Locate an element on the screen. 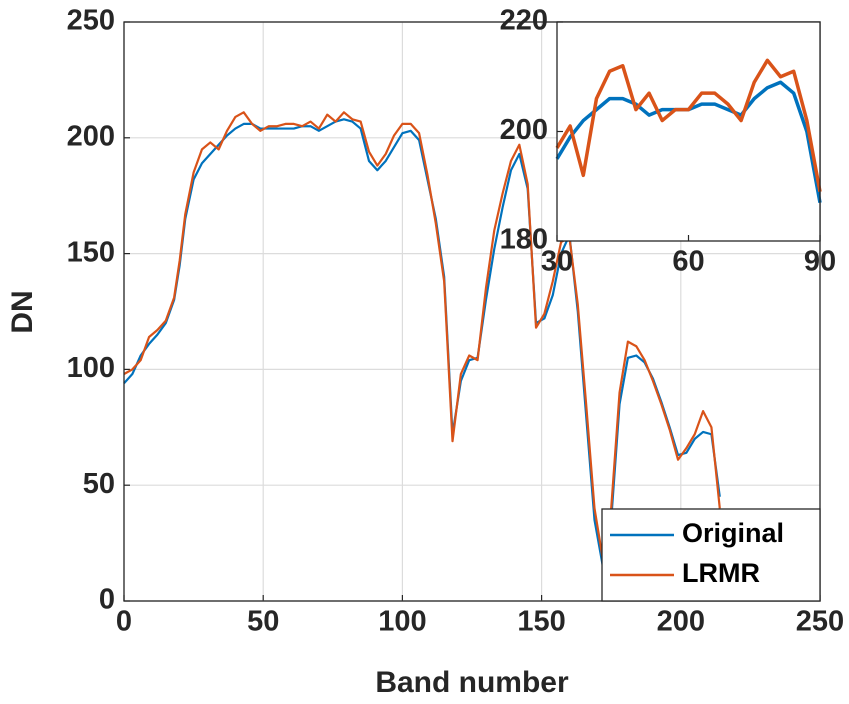  axes-box is located at coordinates (688, 131).